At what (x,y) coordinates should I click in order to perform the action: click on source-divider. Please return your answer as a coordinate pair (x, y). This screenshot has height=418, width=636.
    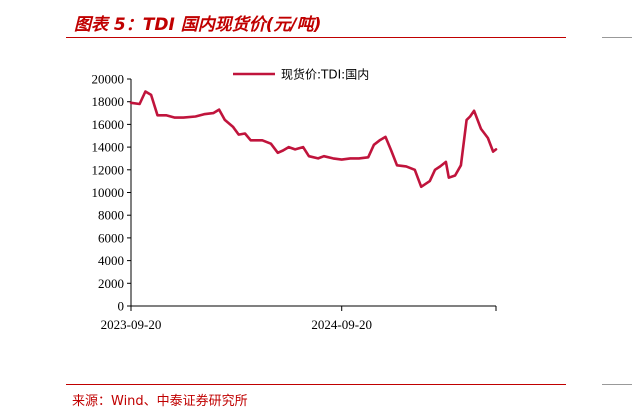
    Looking at the image, I should click on (316, 384).